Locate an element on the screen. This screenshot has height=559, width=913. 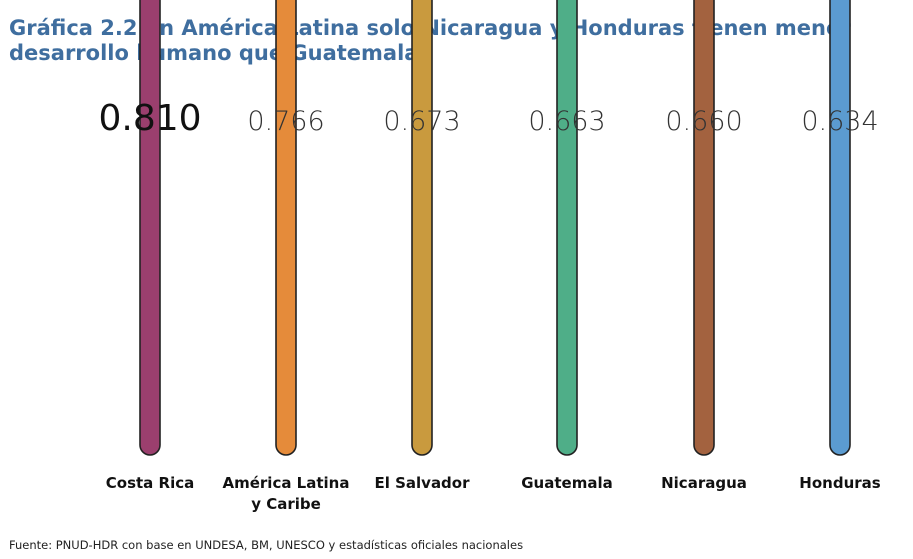
category-label-guatemala: Guatemala is located at coordinates (566, 483).